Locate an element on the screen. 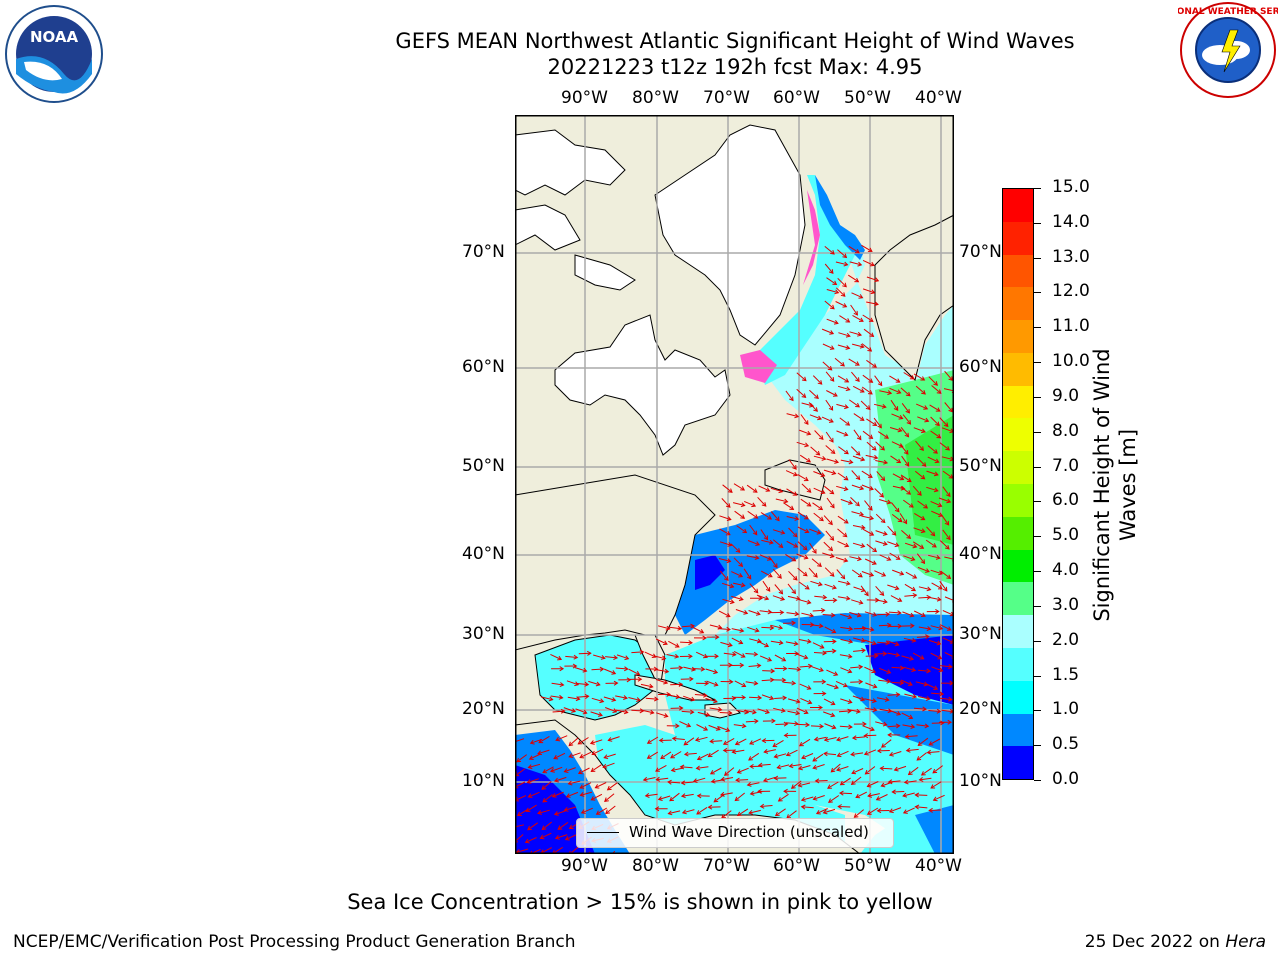 The image size is (1280, 960). baffin-bay-area is located at coordinates (730, 235).